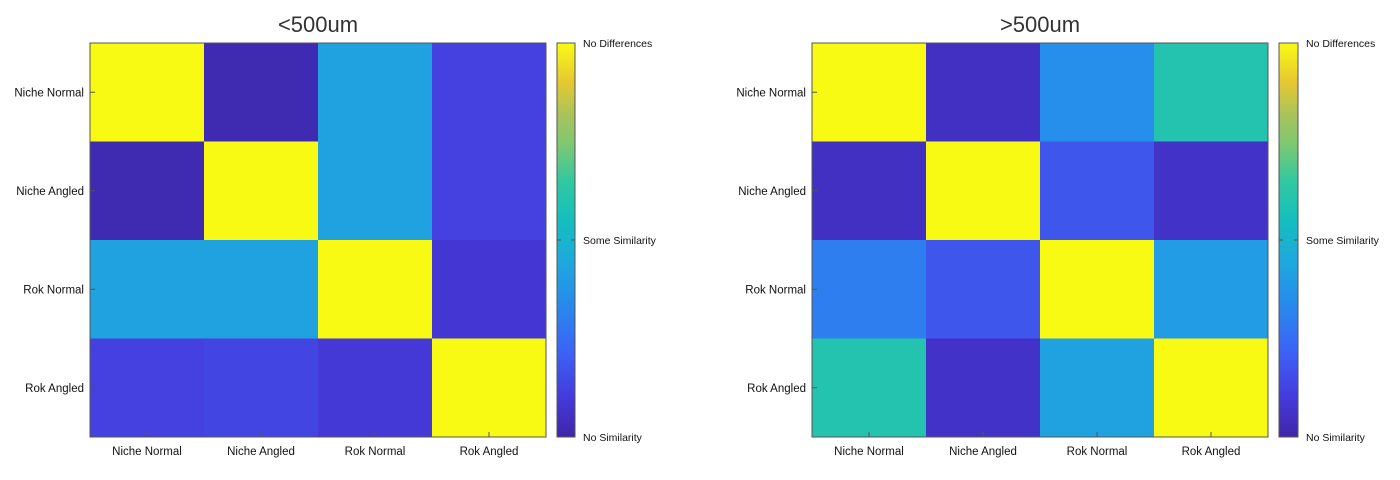  I want to click on chart-title: <500um, so click(318, 24).